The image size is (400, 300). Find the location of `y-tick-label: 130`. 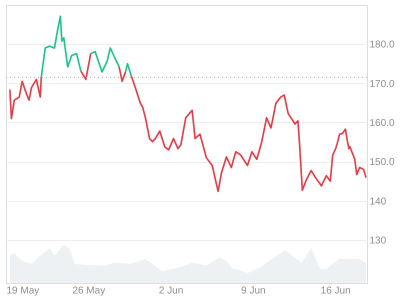

y-tick-label: 130 is located at coordinates (378, 240).